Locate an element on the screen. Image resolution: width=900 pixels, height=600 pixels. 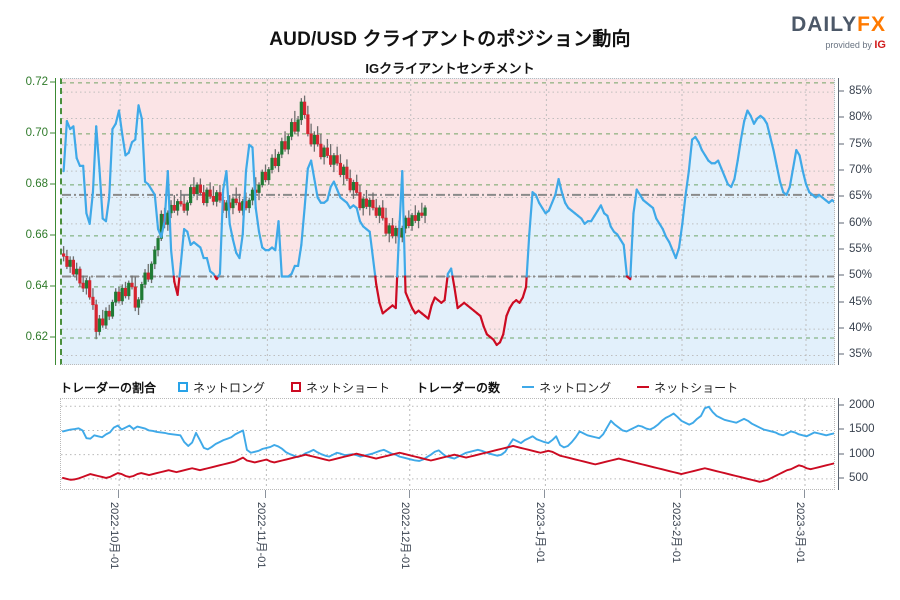
trader-count-tick-label: 1500 is located at coordinates (862, 429).